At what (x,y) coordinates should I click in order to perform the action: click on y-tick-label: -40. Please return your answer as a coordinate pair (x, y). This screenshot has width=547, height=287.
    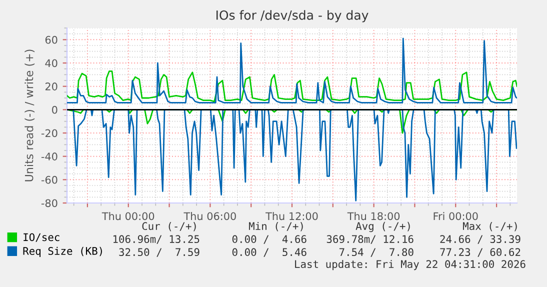
    Looking at the image, I should click on (49, 156).